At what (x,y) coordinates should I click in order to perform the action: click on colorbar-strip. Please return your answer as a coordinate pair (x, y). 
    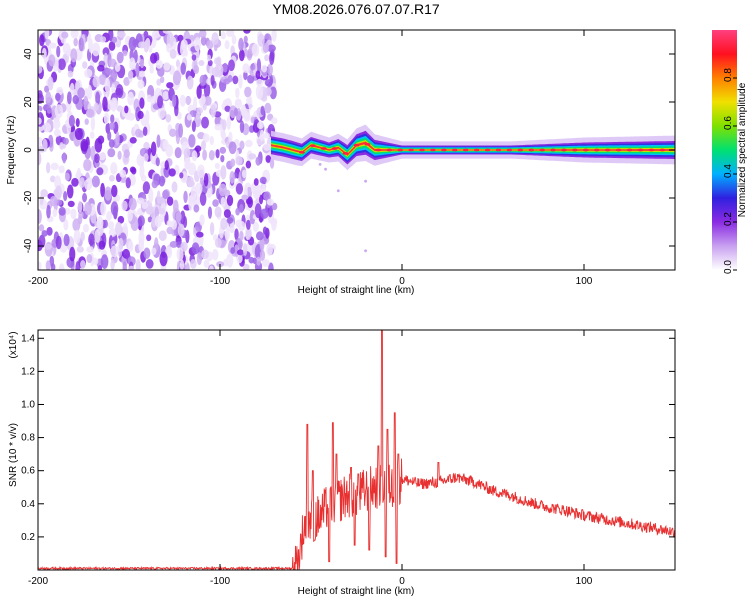
    Looking at the image, I should click on (724, 150).